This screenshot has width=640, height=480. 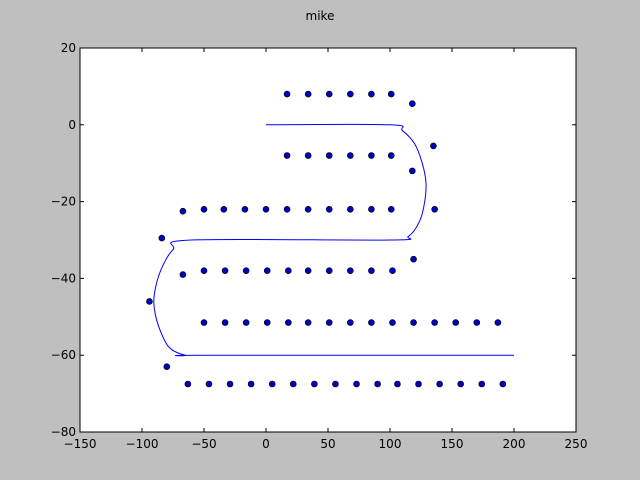 I want to click on y-tick-label: −20, so click(x=63, y=202).